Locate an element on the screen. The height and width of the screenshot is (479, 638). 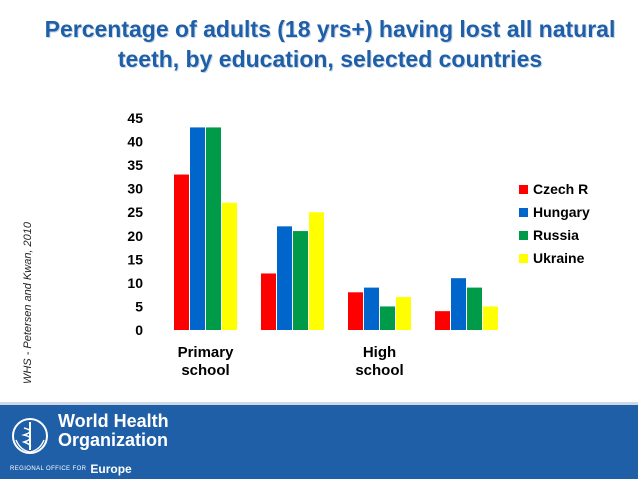
legend-swatch-russia is located at coordinates (523, 235).